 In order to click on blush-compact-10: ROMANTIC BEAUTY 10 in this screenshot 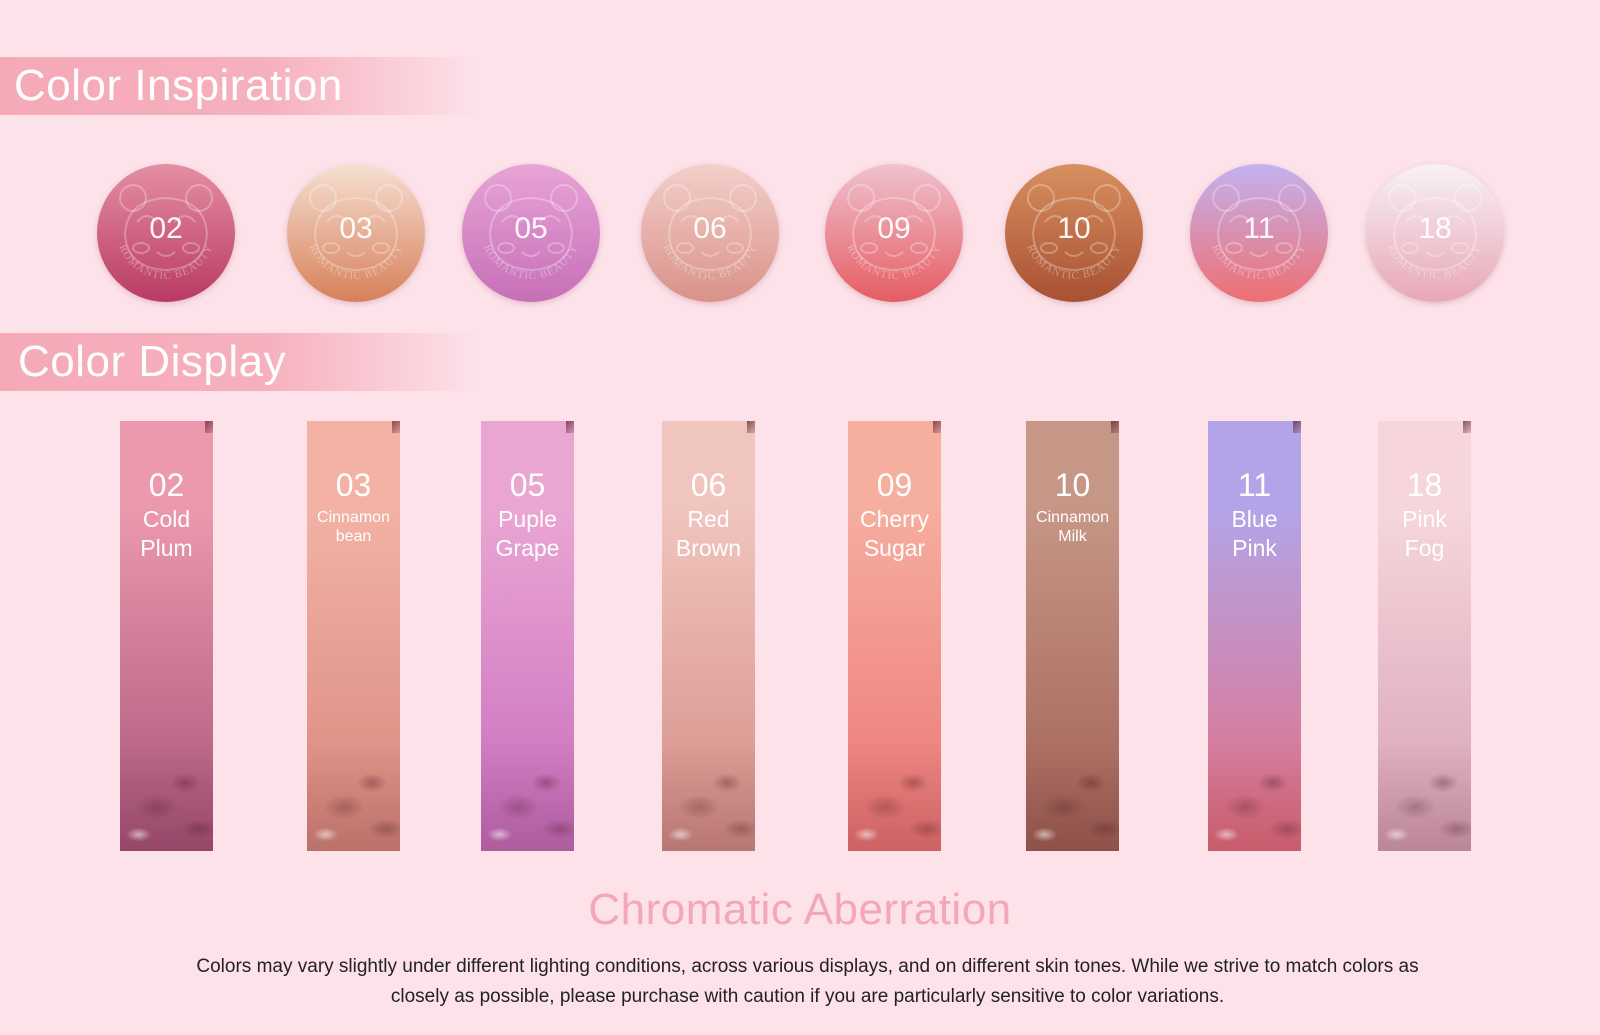, I will do `click(1074, 233)`.